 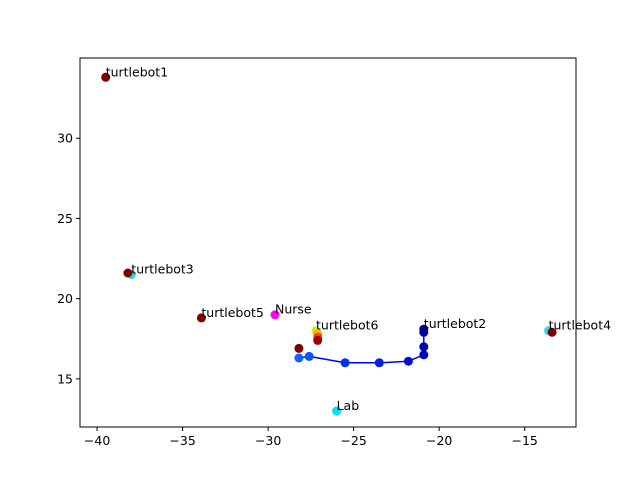 I want to click on x-axis-ticks: −40 −35 −30 −25 −20 −15, so click(x=311, y=437).